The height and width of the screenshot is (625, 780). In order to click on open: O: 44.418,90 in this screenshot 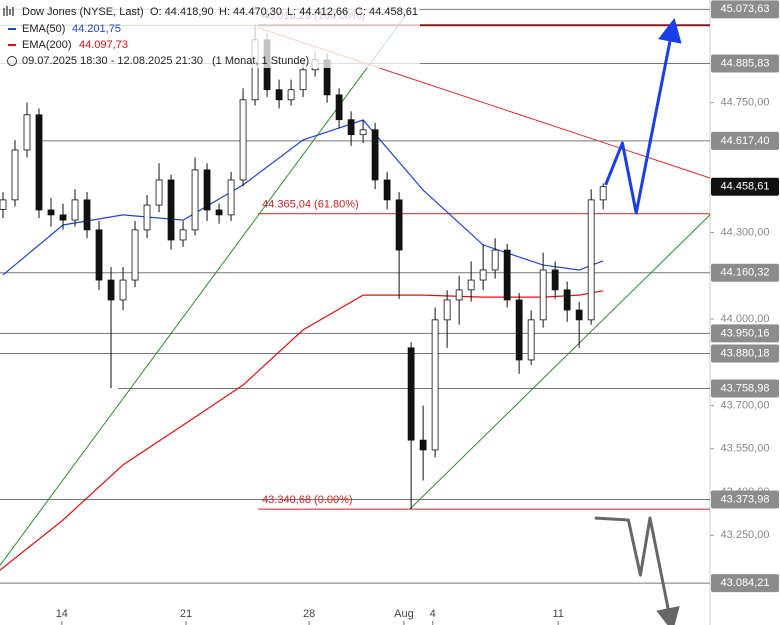, I will do `click(182, 12)`.